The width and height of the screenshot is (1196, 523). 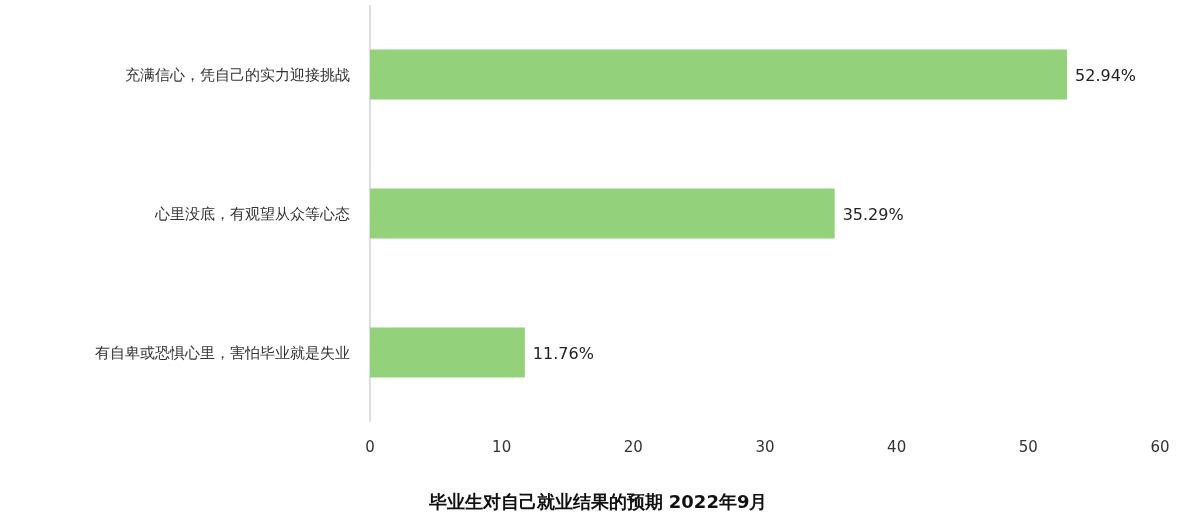 I want to click on text: 毕业生对自己就业结果的预期 2022年9月, so click(x=597, y=501).